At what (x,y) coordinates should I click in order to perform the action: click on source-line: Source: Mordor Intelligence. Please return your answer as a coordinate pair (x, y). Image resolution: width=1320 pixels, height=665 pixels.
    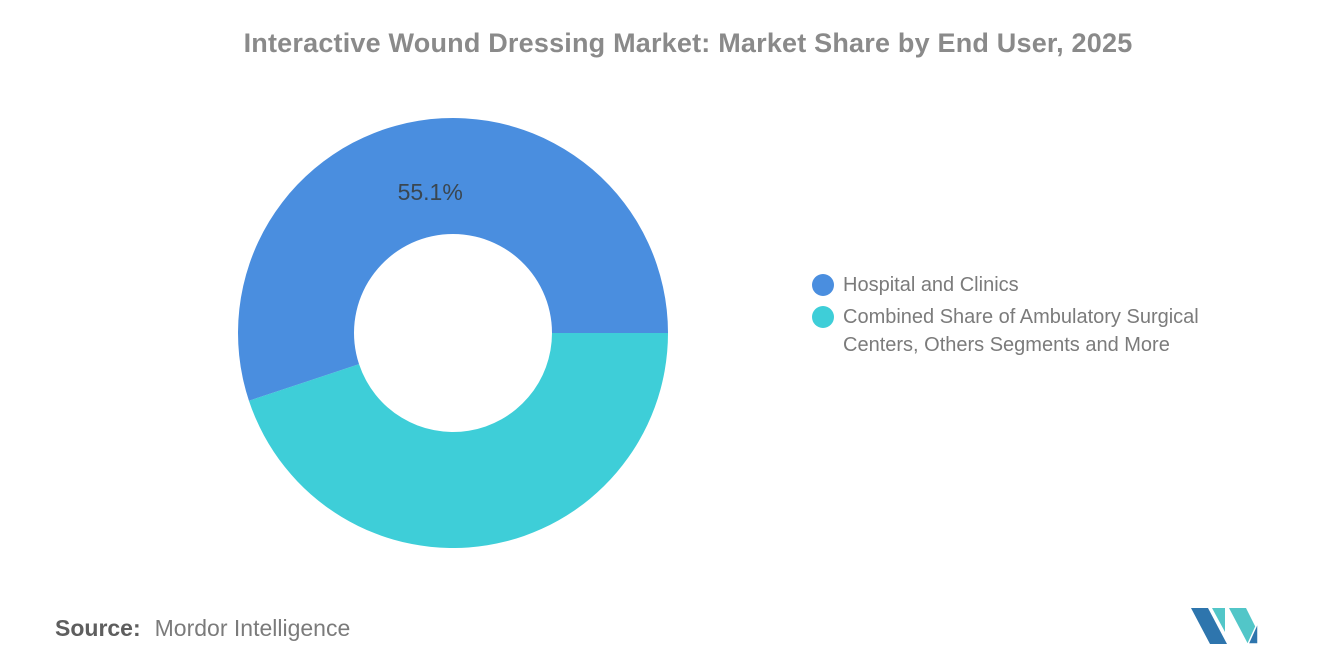
    Looking at the image, I should click on (202, 628).